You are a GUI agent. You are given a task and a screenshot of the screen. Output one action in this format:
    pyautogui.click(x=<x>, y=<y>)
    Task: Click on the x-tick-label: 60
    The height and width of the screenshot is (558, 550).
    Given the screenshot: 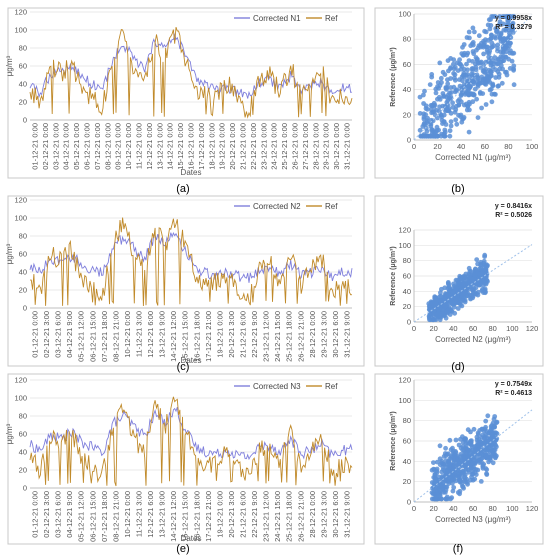 What is the action you would take?
    pyautogui.click(x=485, y=146)
    